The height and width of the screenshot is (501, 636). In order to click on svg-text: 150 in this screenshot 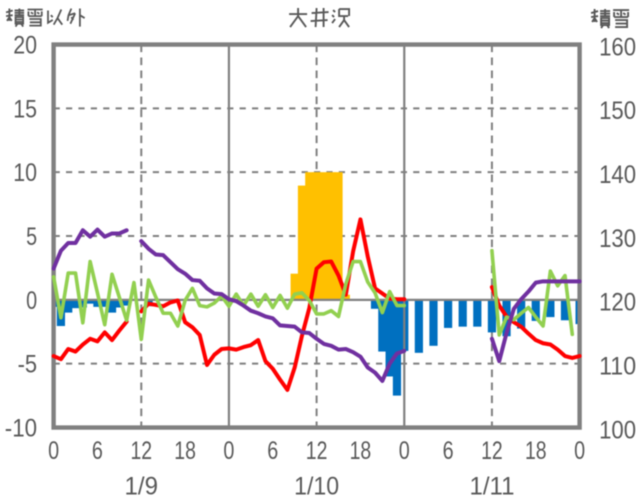, I will do `click(617, 111)`.